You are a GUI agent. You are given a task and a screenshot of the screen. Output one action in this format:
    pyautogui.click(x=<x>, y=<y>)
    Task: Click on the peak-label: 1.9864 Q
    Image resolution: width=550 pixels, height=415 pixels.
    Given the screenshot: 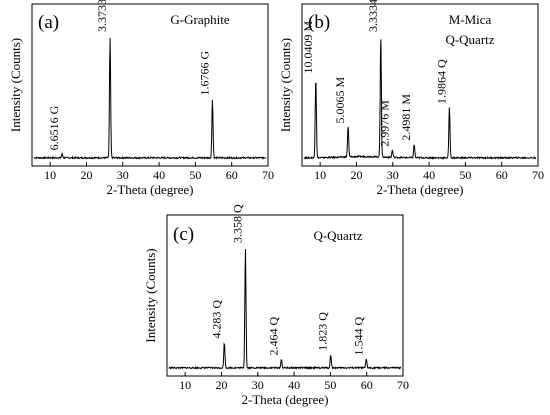 What is the action you would take?
    pyautogui.click(x=441, y=81)
    